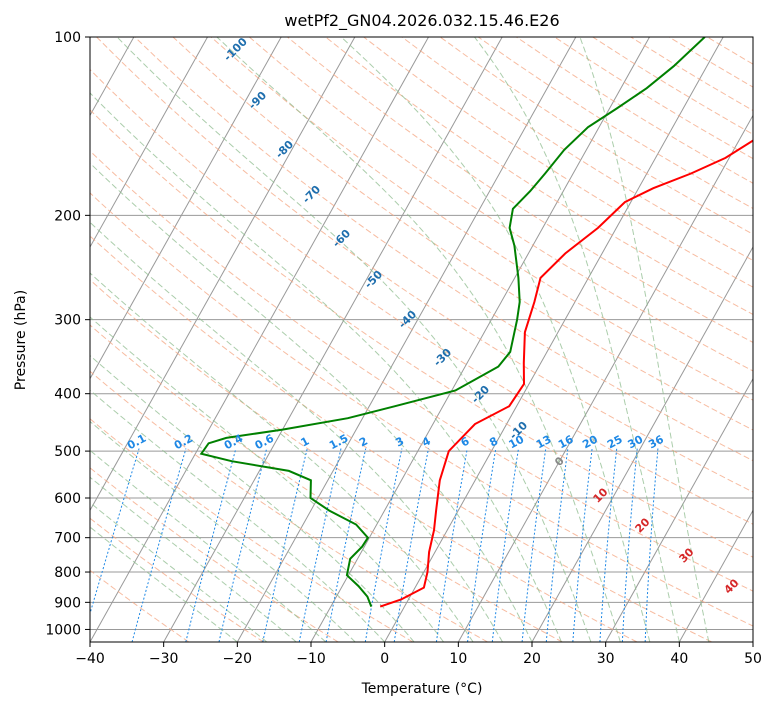 The width and height of the screenshot is (775, 708). I want to click on x-tick-label: 30, so click(606, 659).